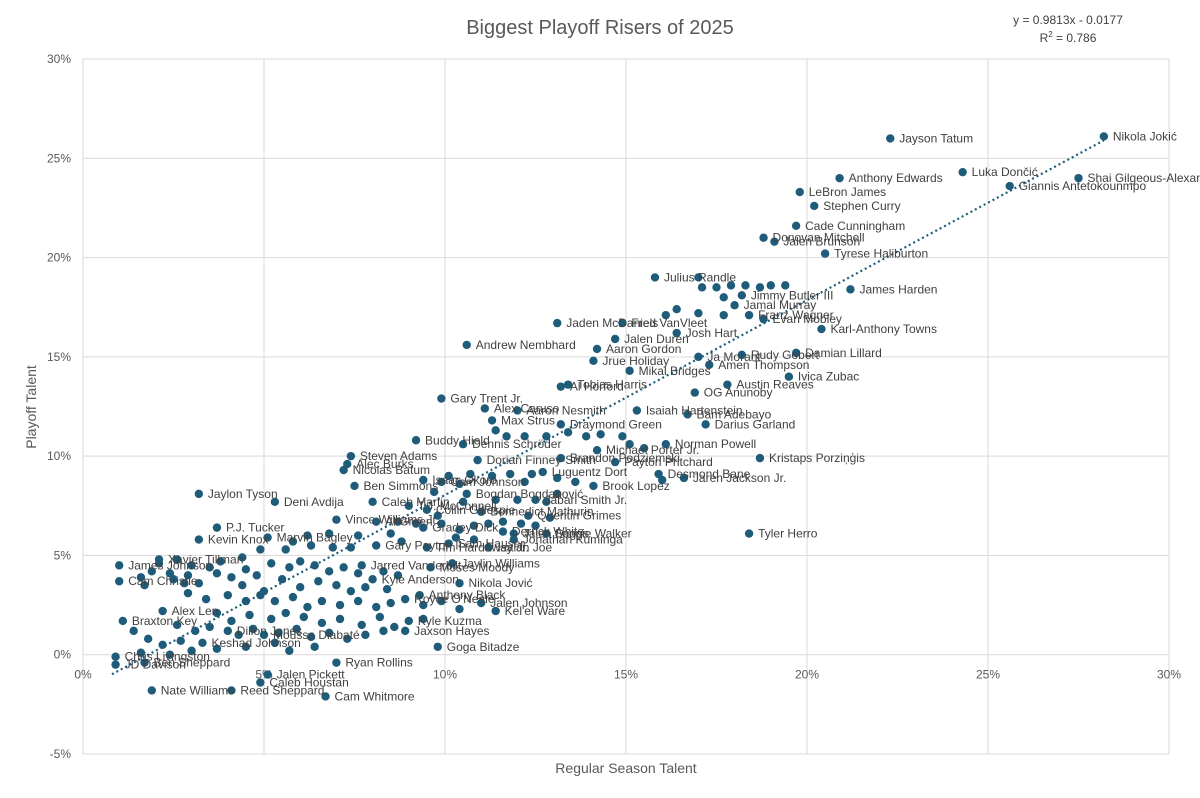  I want to click on y-tick-label: 10%, so click(59, 456).